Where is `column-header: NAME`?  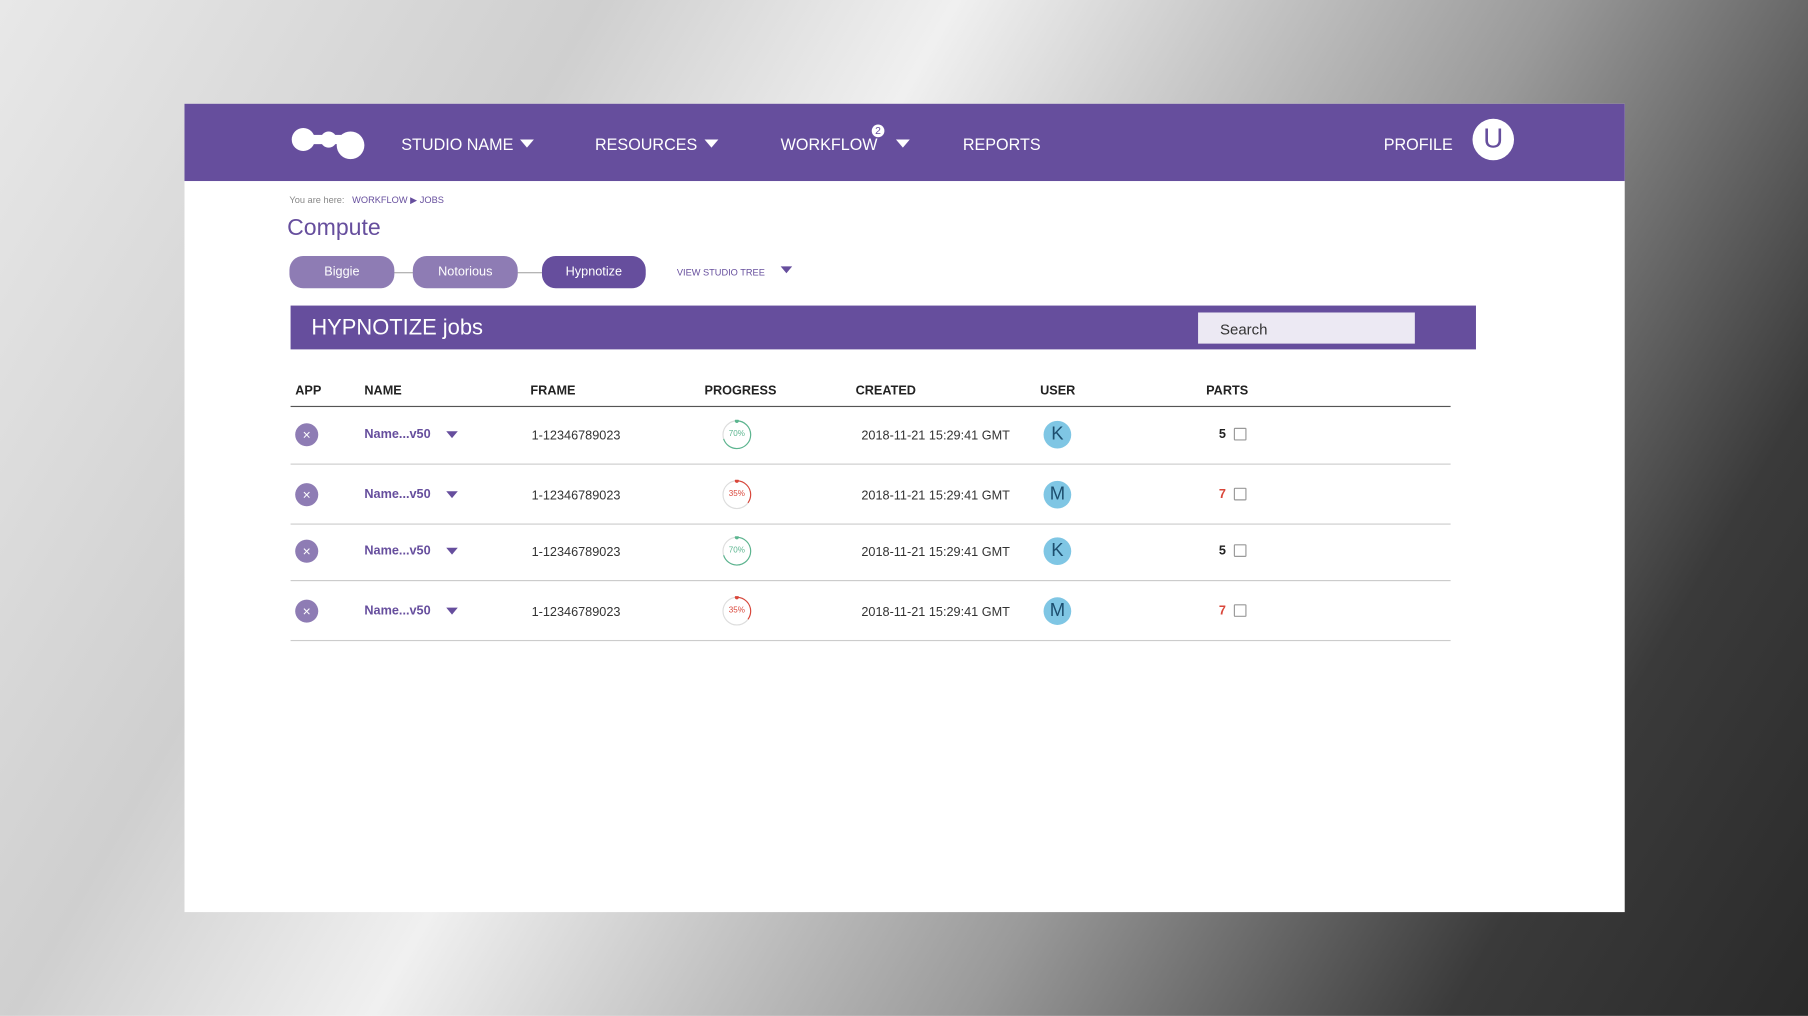 column-header: NAME is located at coordinates (383, 390).